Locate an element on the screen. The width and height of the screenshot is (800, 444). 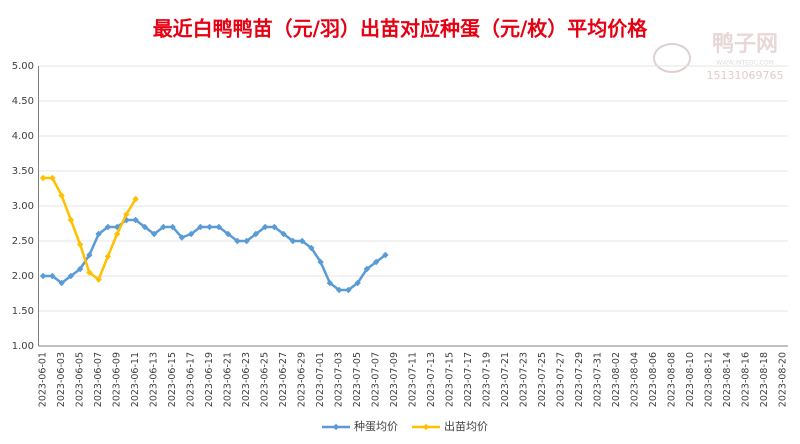
legend-label: 出苗均价 is located at coordinates (466, 426).